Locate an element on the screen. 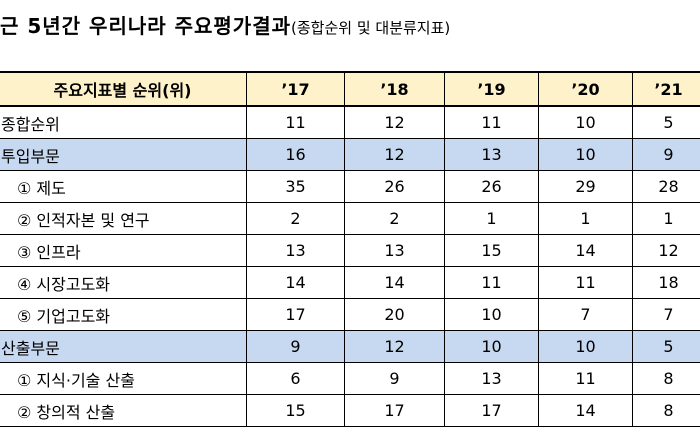 The image size is (700, 440). header-year-18: ’18 is located at coordinates (394, 89).